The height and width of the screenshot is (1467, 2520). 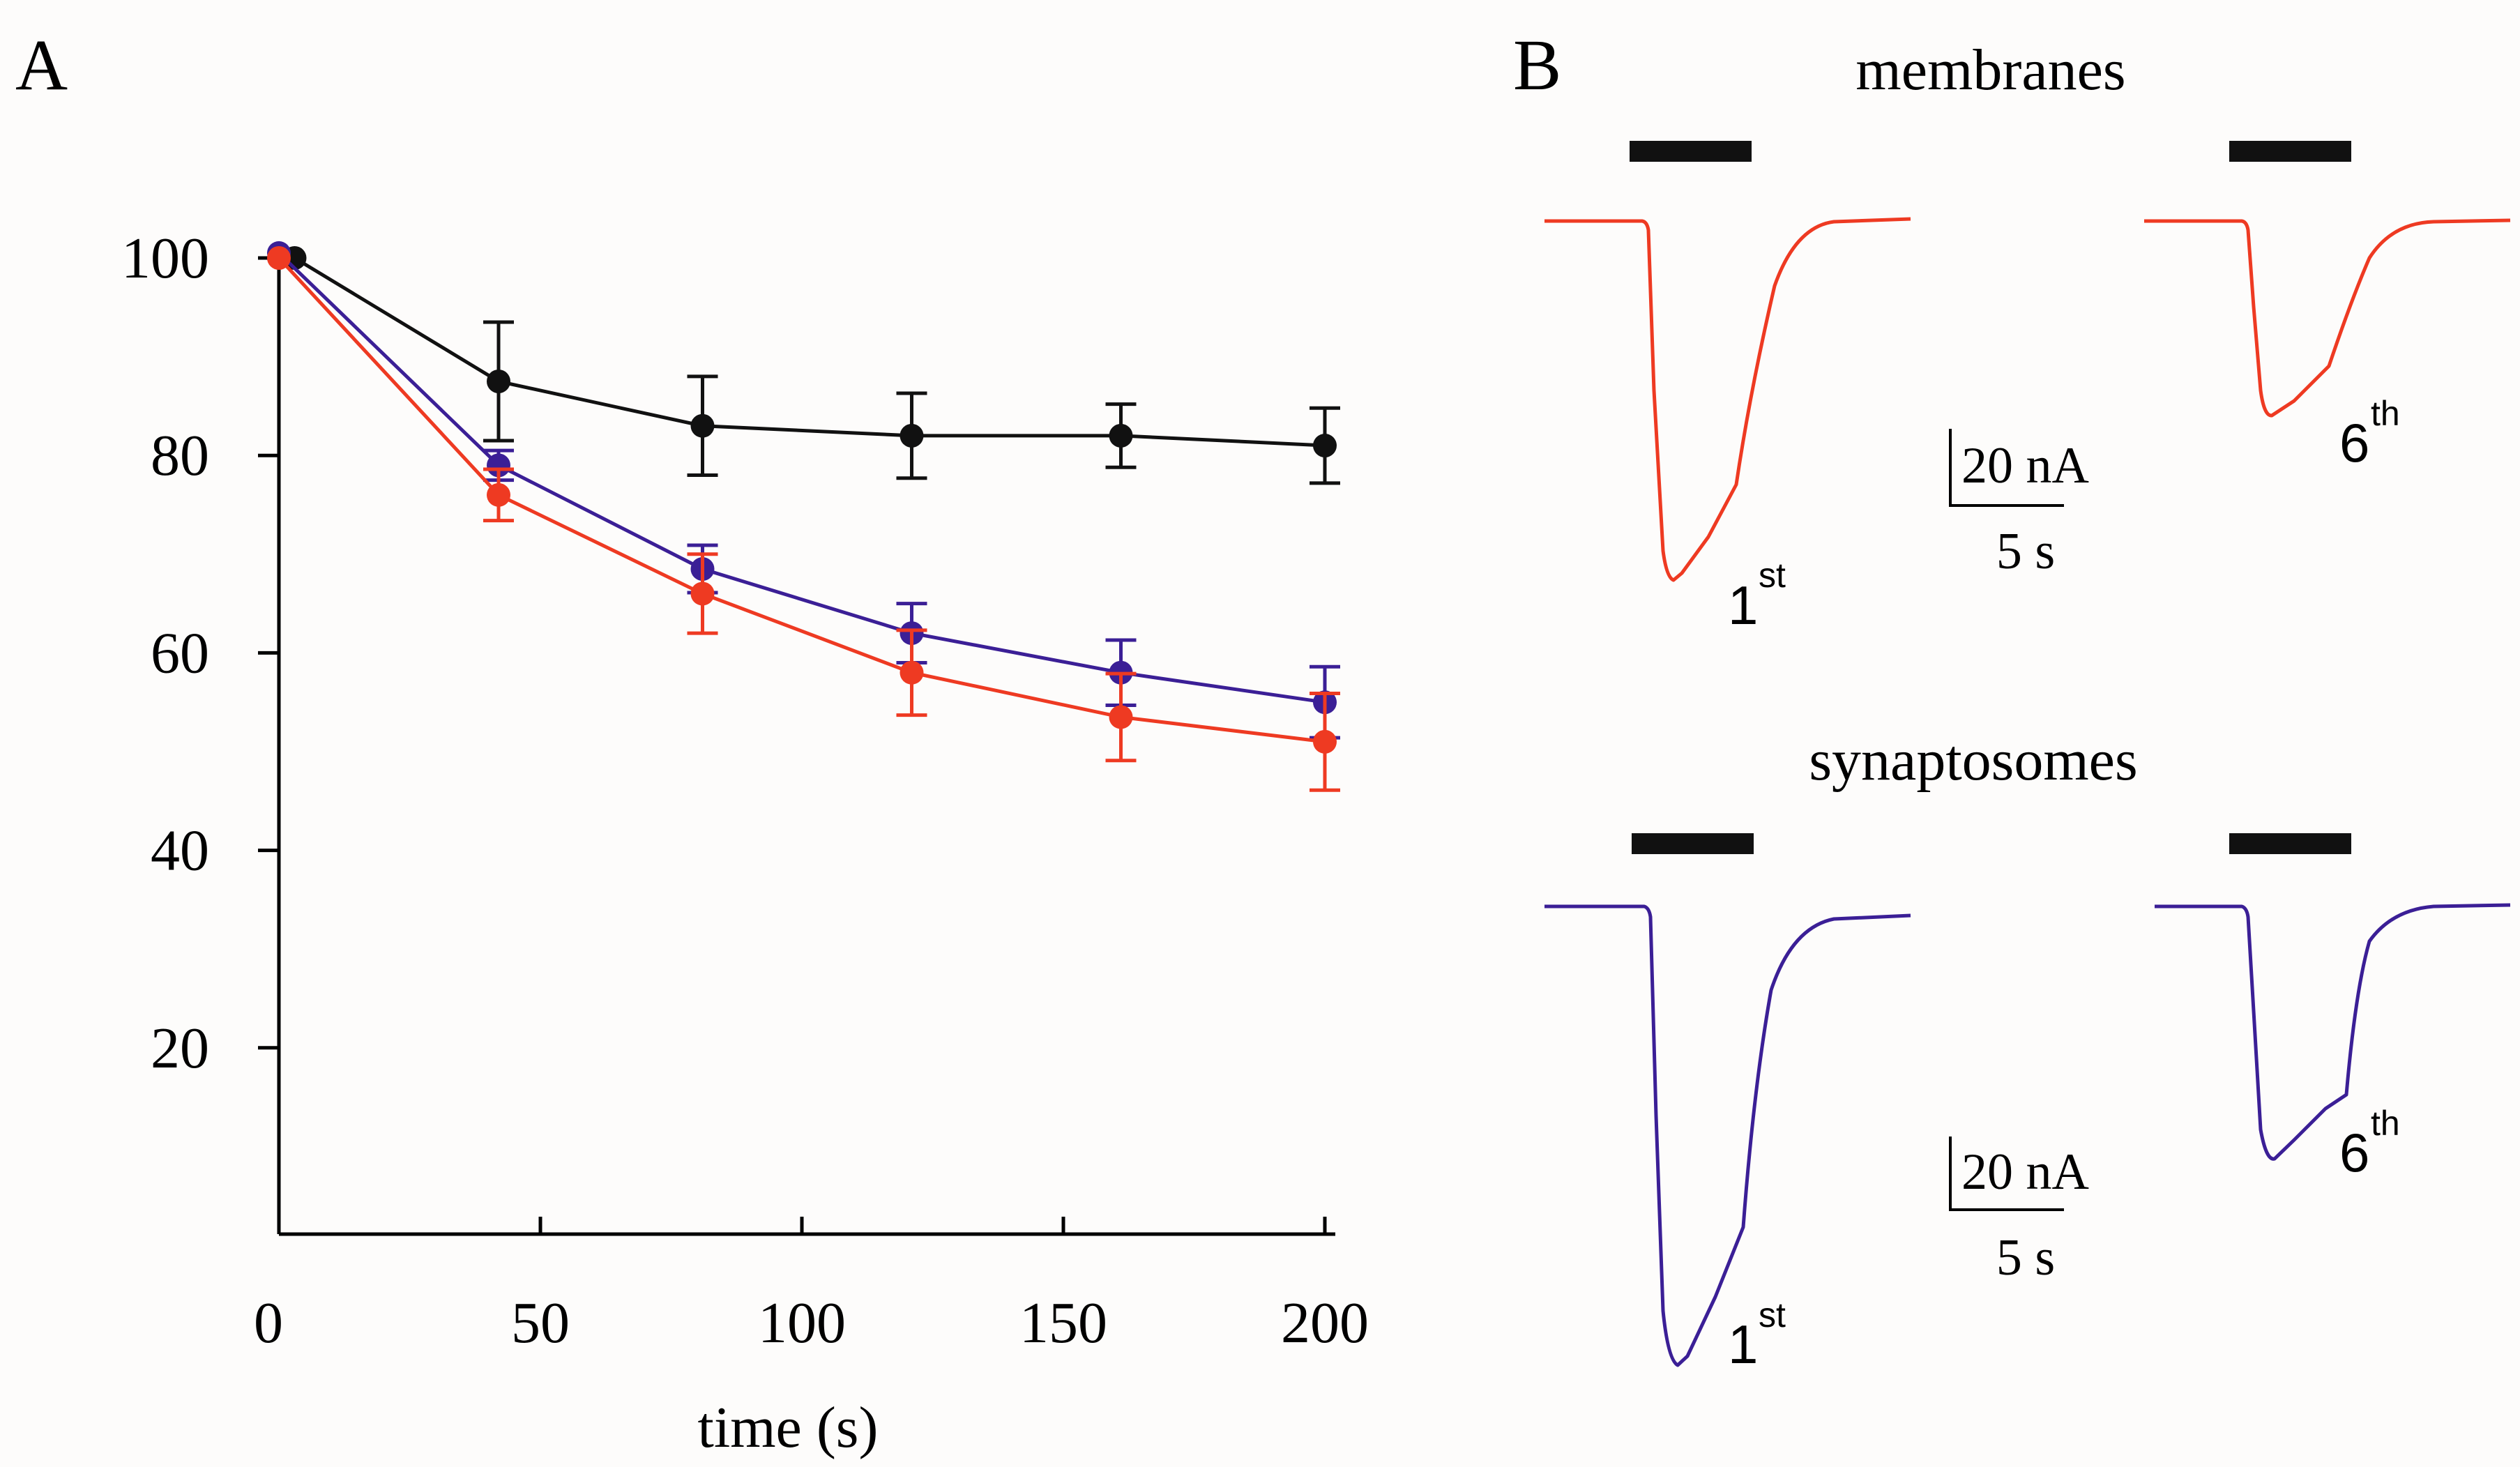 I want to click on scale-bar-membranes: 20 nA 5 s, so click(x=2019, y=504).